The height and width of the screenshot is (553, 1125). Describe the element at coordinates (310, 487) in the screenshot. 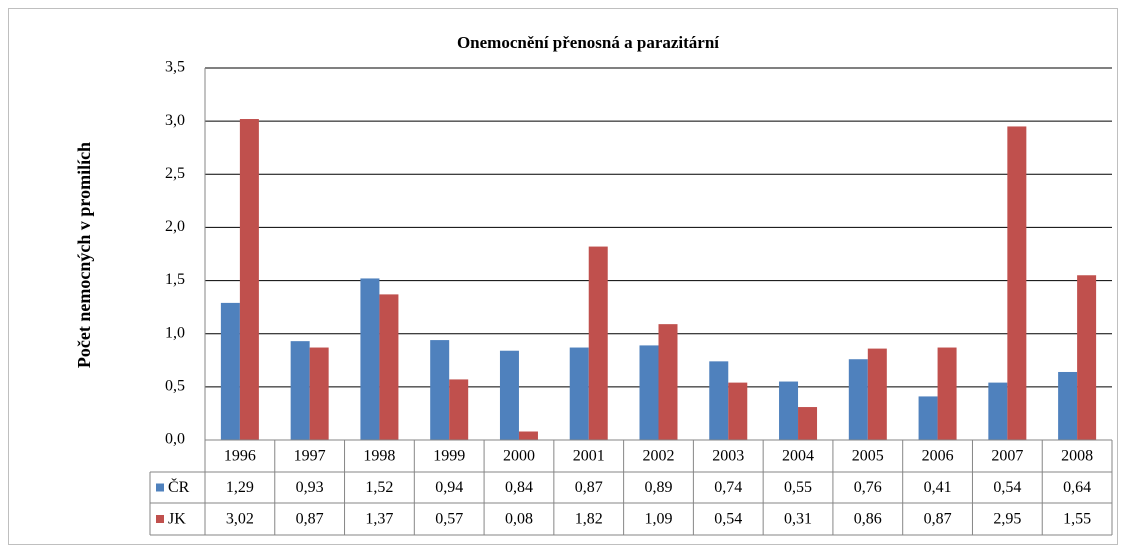

I see `table-value: 0,93` at that location.